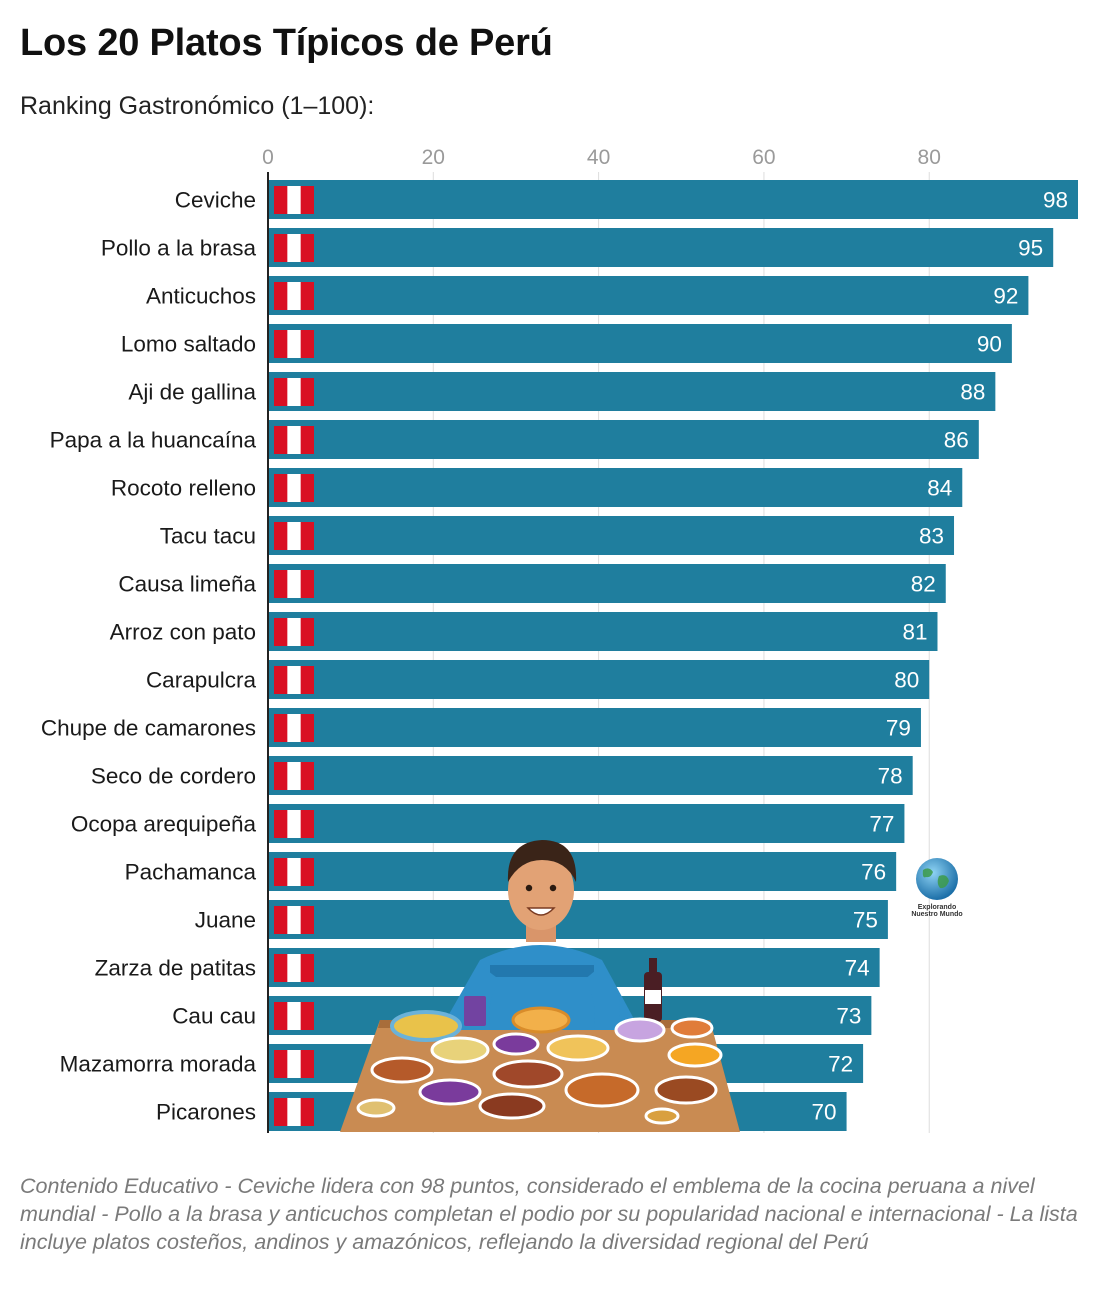 This screenshot has height=1292, width=1100. What do you see at coordinates (201, 680) in the screenshot?
I see `category-label: Carapulcra` at bounding box center [201, 680].